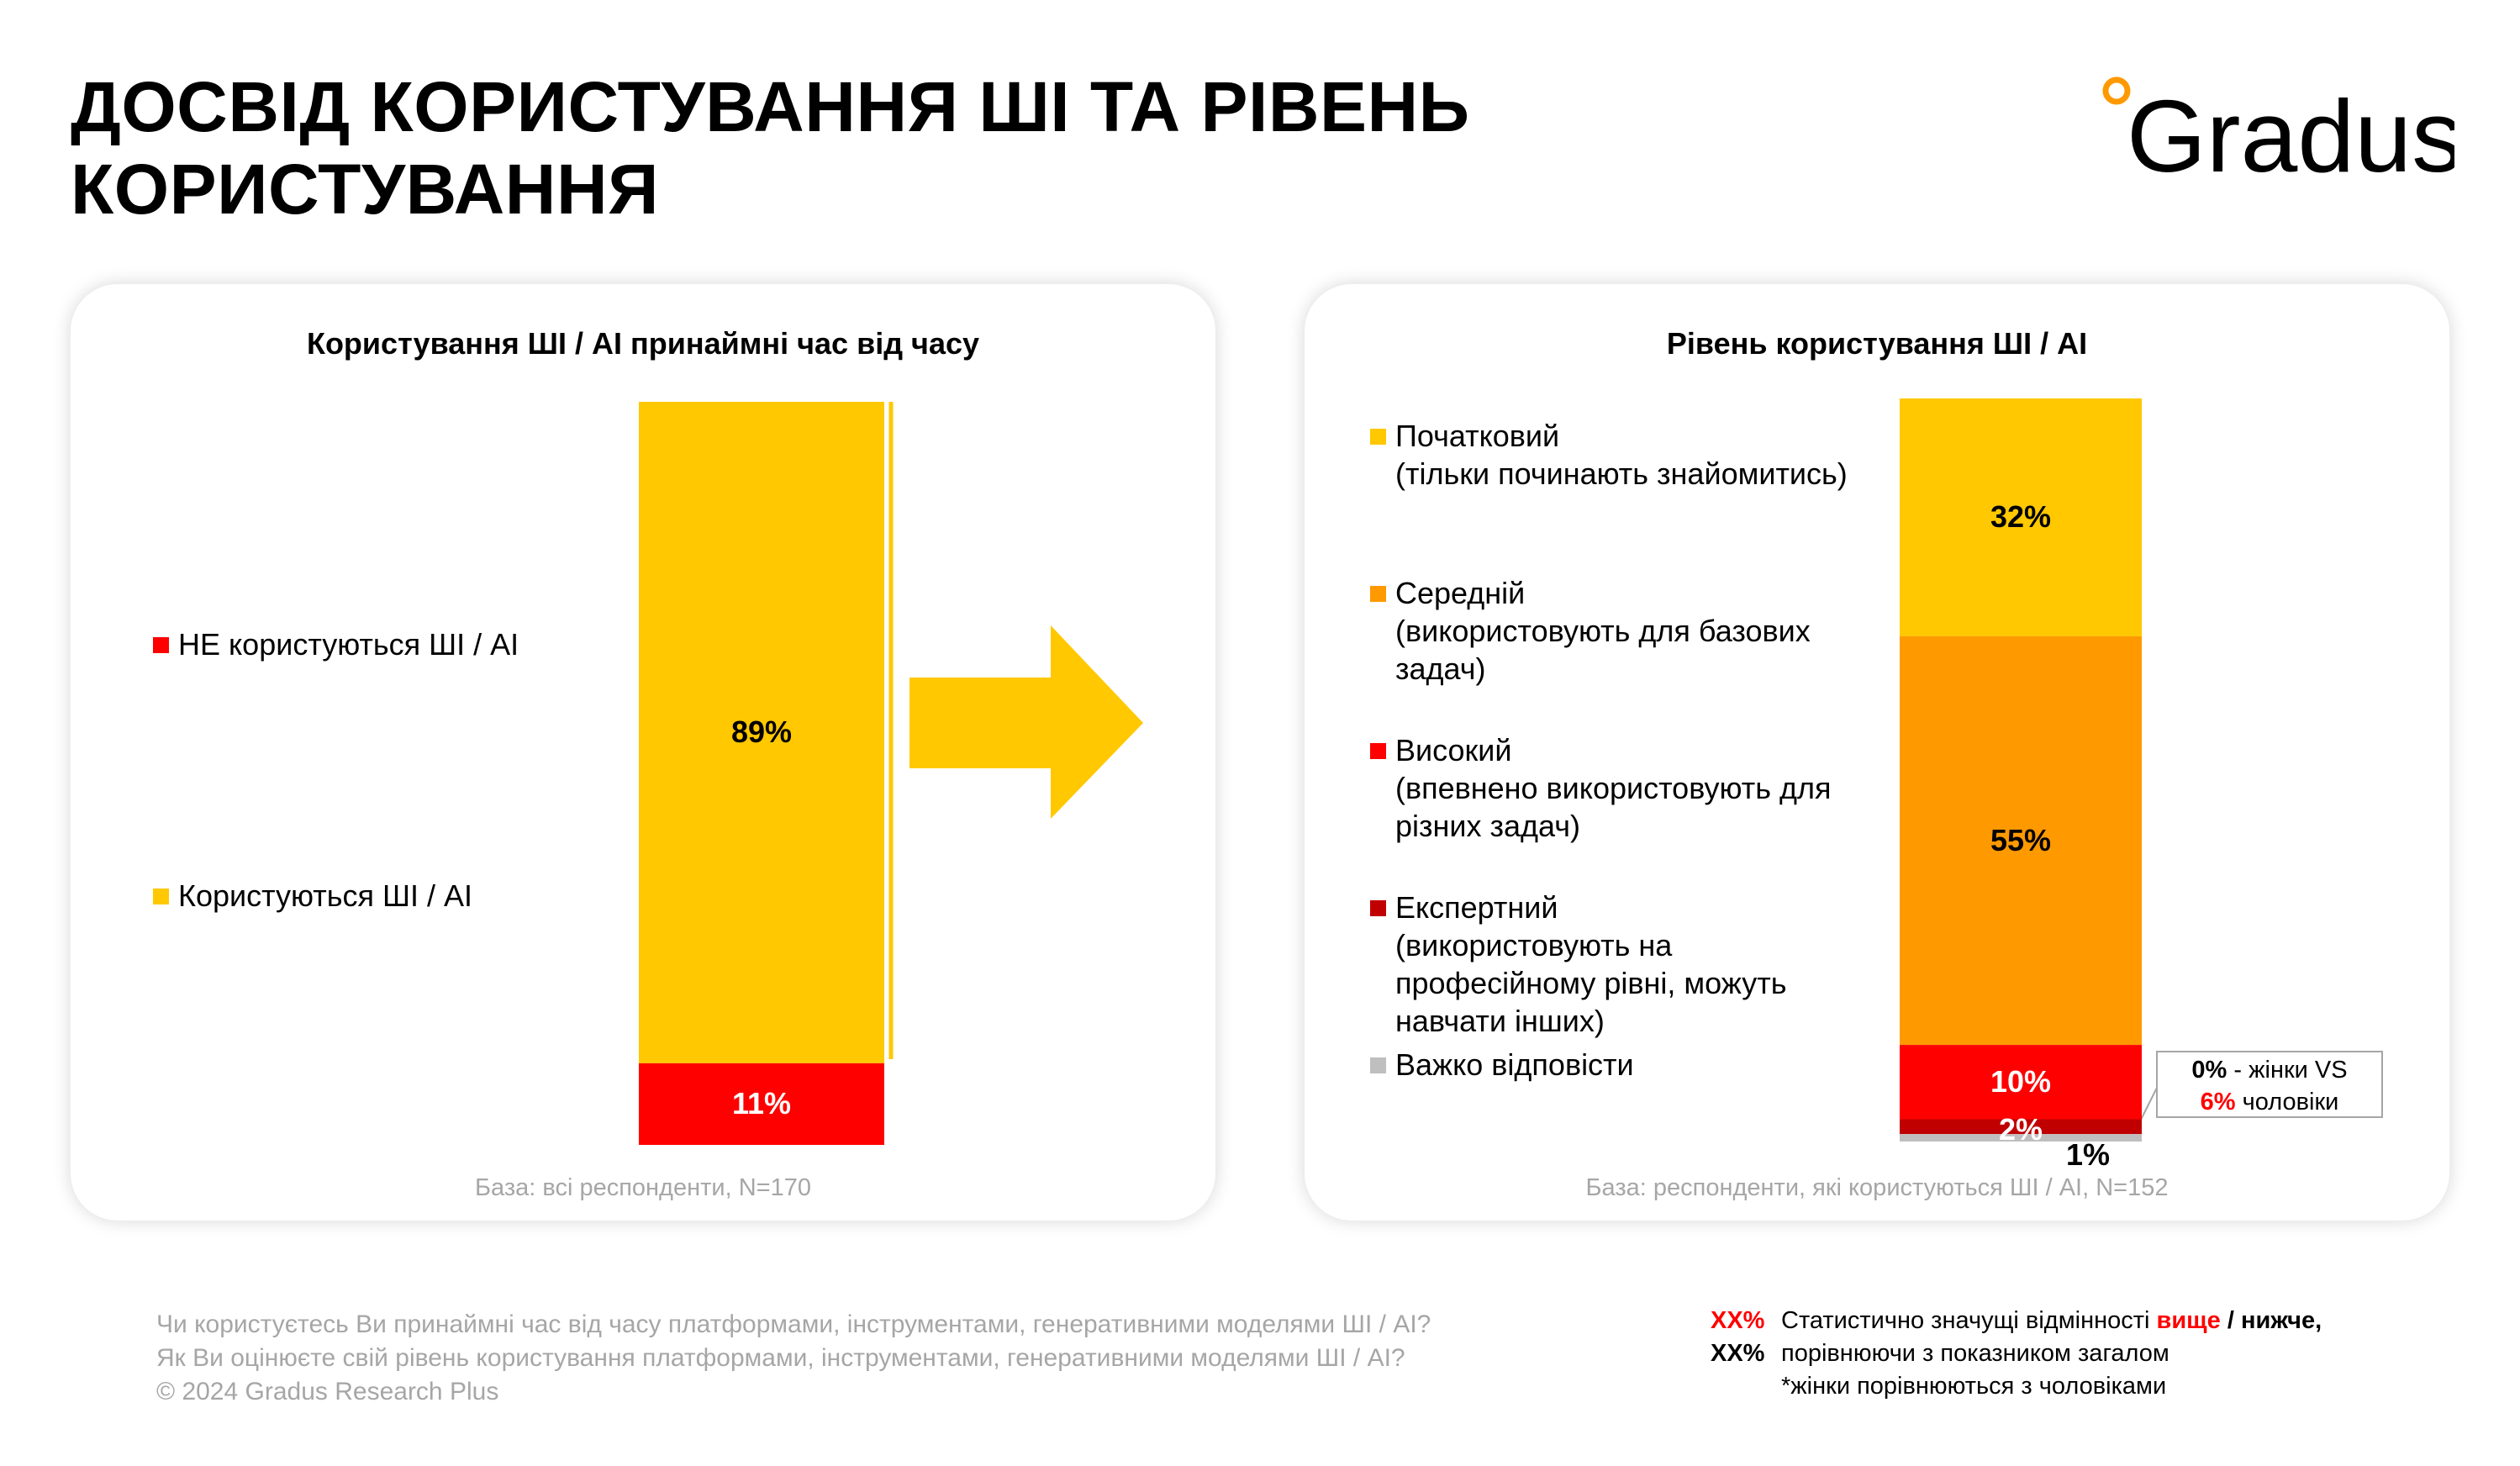  I want to click on gender-callout: 0% - жінки VS 6% чоловіки, so click(2269, 1084).